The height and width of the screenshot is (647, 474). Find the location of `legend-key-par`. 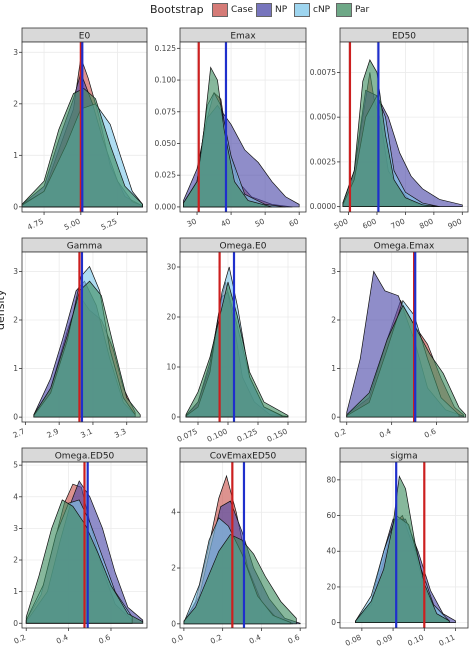

legend-key-par is located at coordinates (344, 10).